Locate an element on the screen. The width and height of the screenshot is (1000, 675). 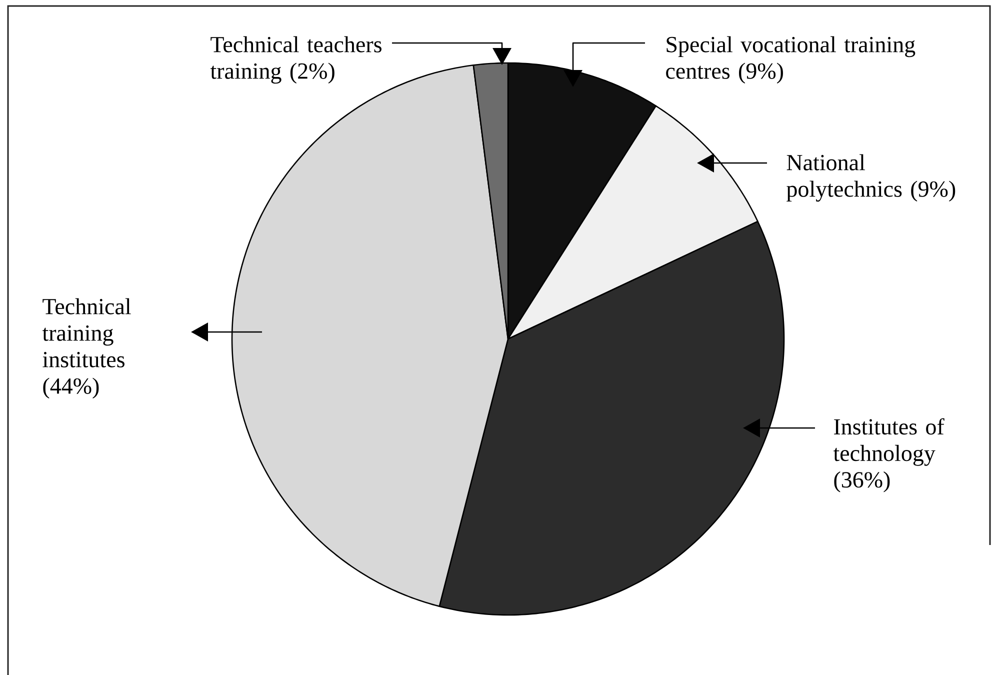
slice-label: Institutes of technology (36%) is located at coordinates (888, 455).